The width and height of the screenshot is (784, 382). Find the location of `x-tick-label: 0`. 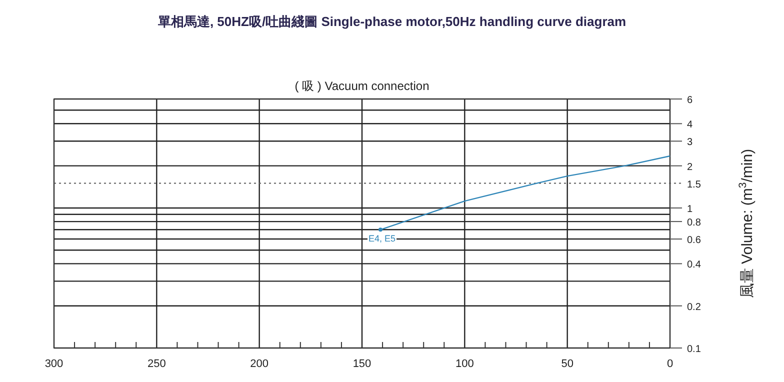

x-tick-label: 0 is located at coordinates (670, 364).